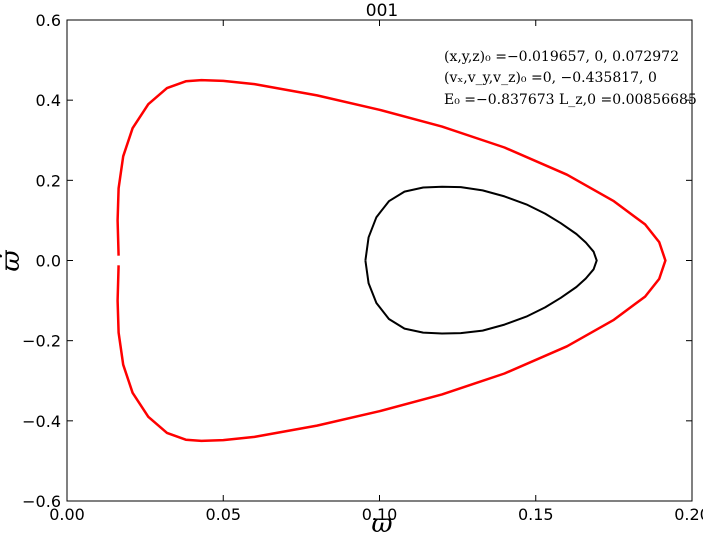 This screenshot has height=539, width=703. What do you see at coordinates (382, 524) in the screenshot?
I see `x-axis-label: ϖ` at bounding box center [382, 524].